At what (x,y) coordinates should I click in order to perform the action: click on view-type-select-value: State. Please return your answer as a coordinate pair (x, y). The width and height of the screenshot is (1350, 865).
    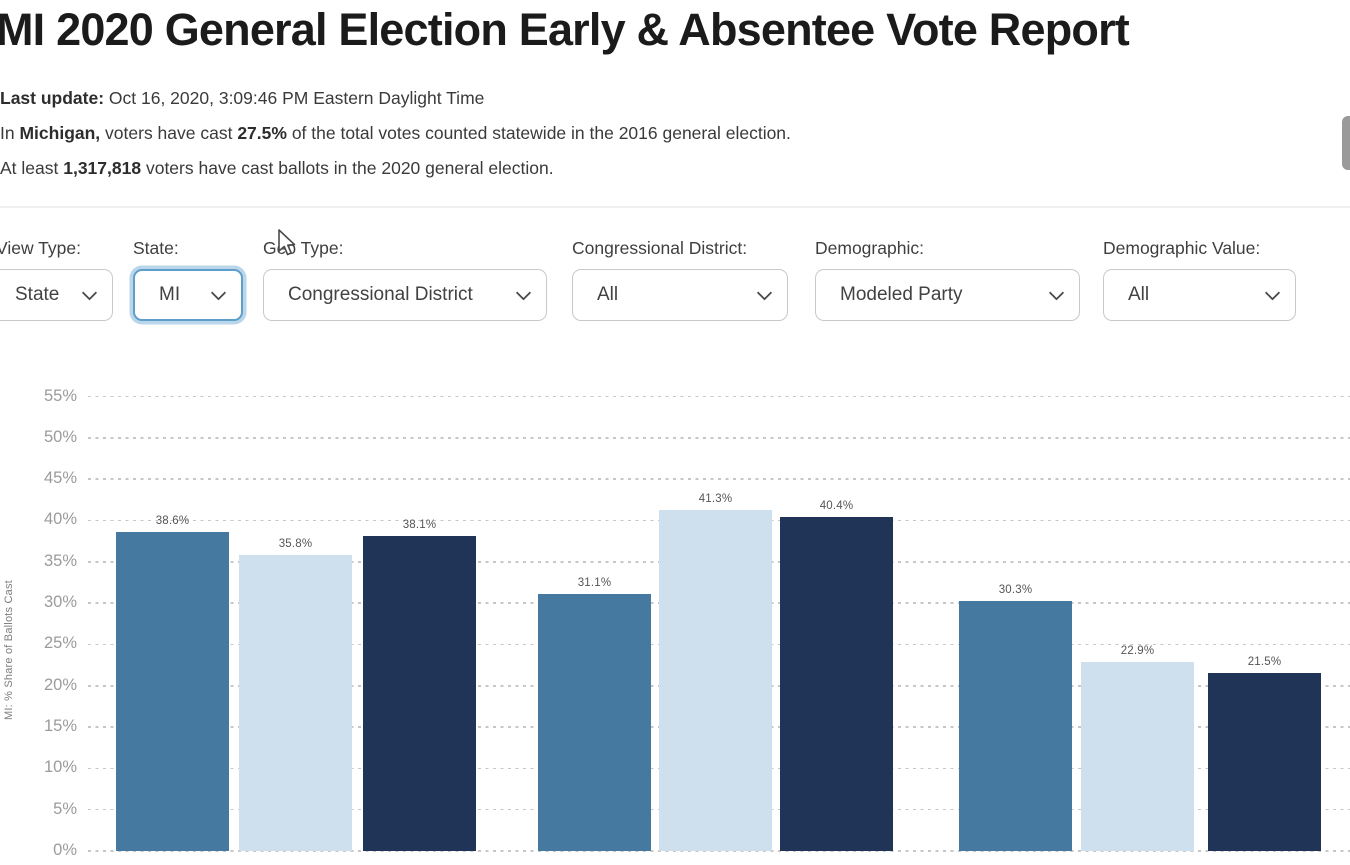
    Looking at the image, I should click on (37, 294).